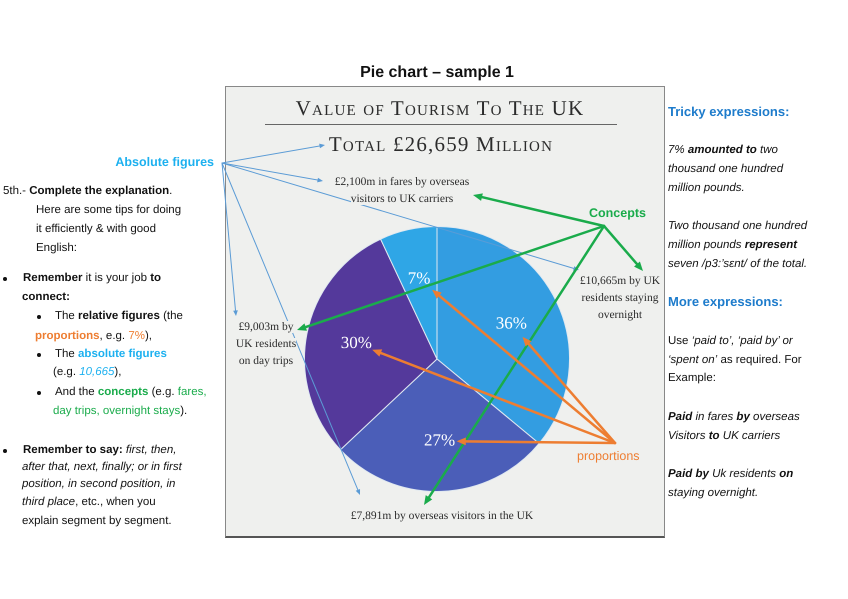 This screenshot has height=599, width=848. Describe the element at coordinates (744, 474) in the screenshot. I see `text: Uk residents` at that location.